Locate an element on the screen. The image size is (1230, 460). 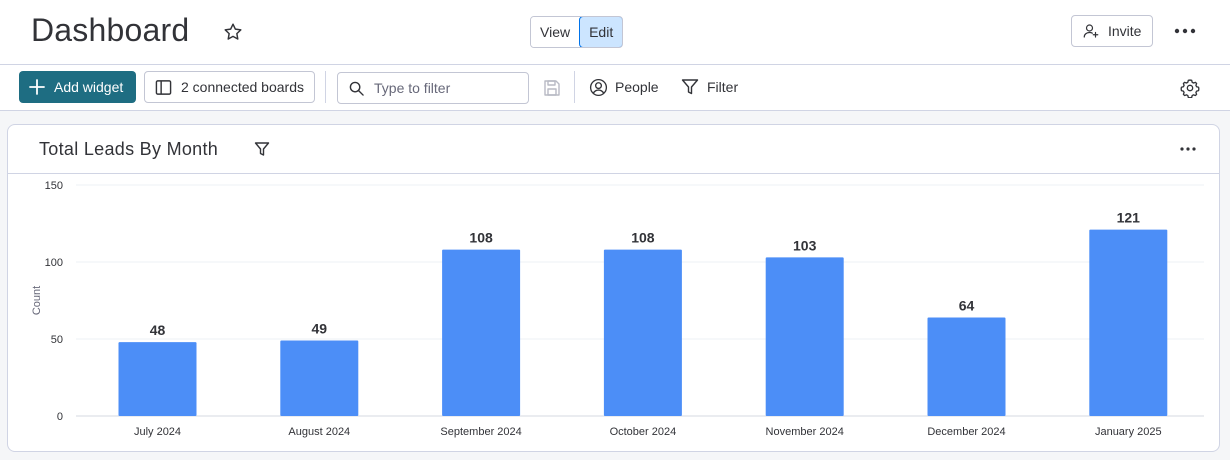
board-icon is located at coordinates (163, 87).